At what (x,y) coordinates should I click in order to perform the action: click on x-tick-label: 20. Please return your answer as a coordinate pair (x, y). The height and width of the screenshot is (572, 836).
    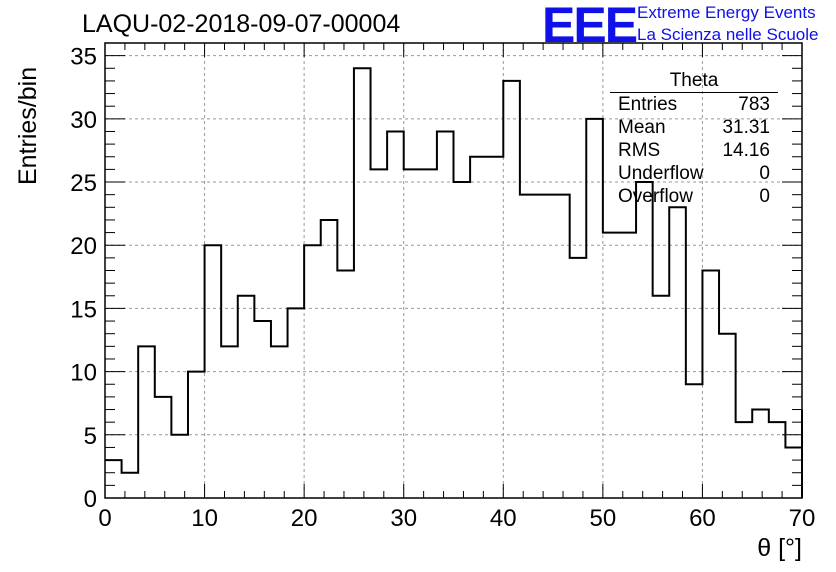
    Looking at the image, I should click on (304, 518).